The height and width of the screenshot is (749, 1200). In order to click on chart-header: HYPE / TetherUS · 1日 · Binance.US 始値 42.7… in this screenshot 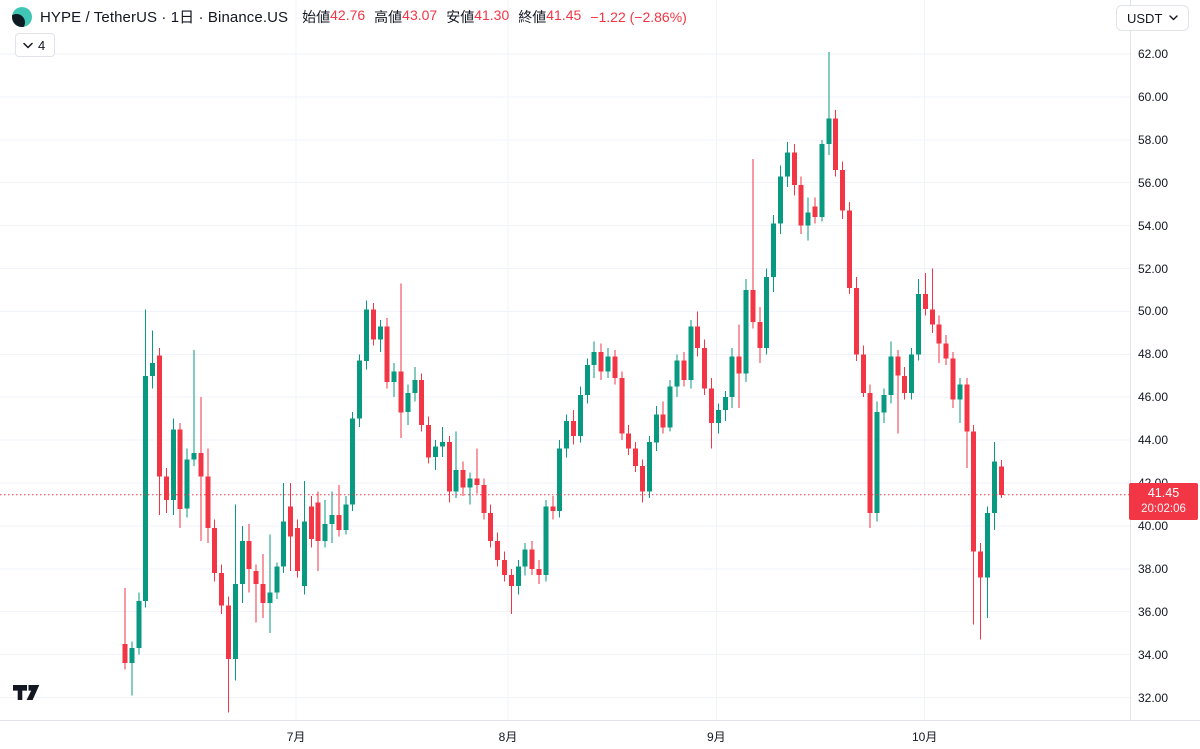, I will do `click(349, 16)`.